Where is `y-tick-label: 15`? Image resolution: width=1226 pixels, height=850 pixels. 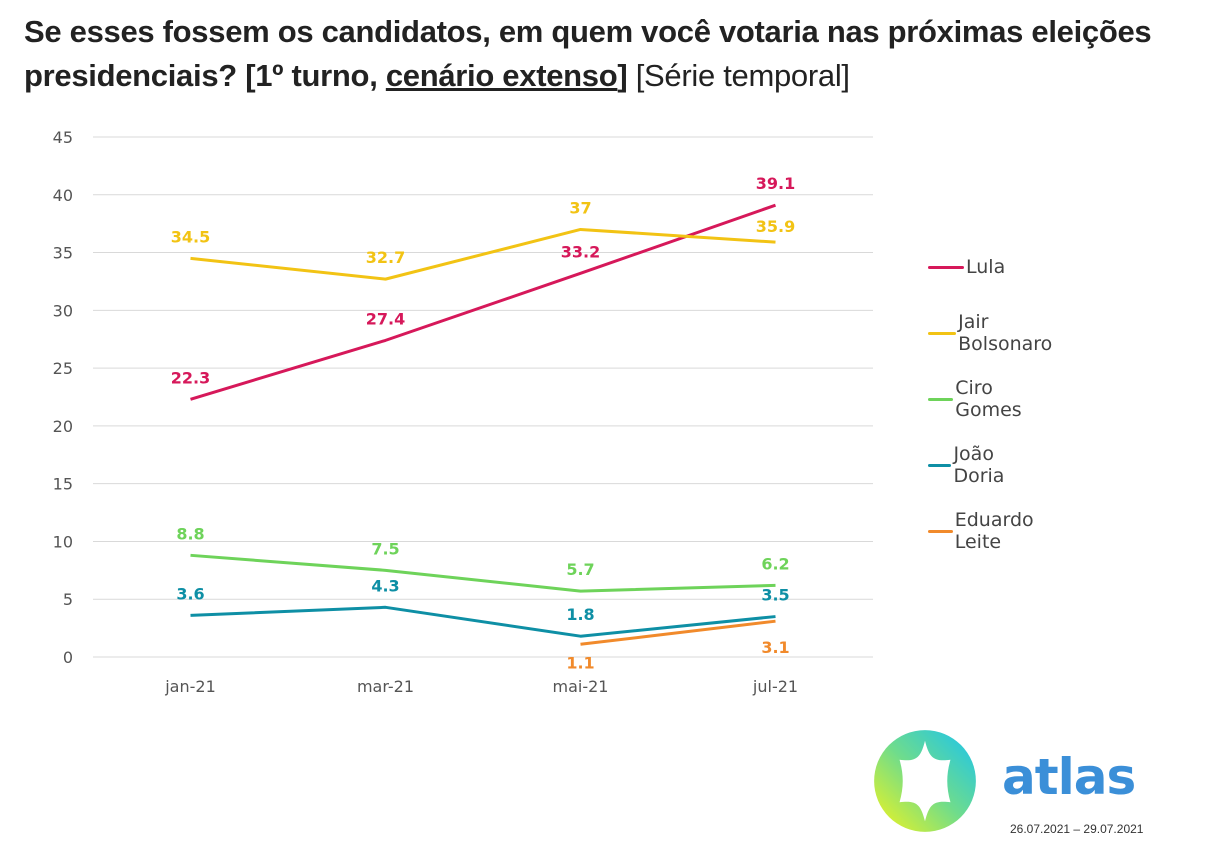
y-tick-label: 15 is located at coordinates (63, 484).